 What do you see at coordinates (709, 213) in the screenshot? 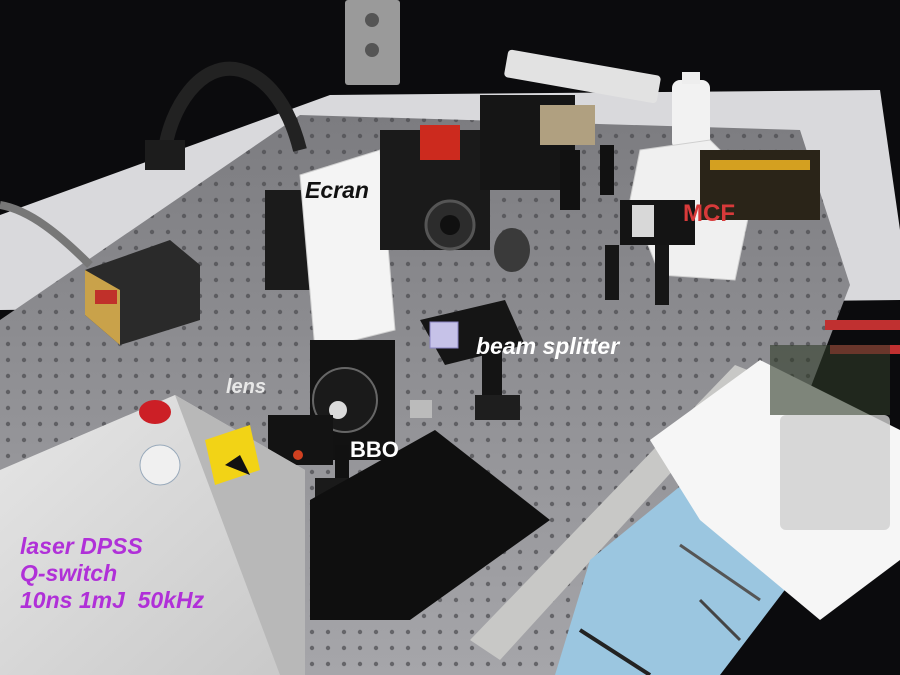
I see `label-mcf: MCF` at bounding box center [709, 213].